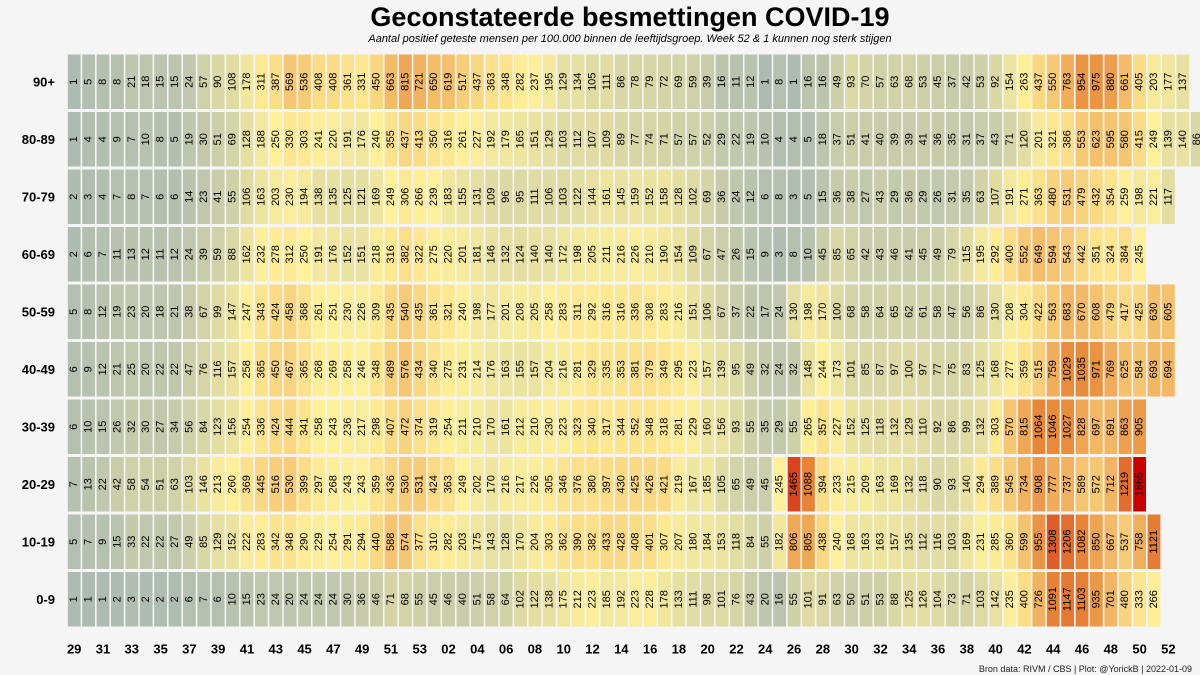 This screenshot has width=1200, height=675. What do you see at coordinates (650, 254) in the screenshot?
I see `cell-value-label: 210` at bounding box center [650, 254].